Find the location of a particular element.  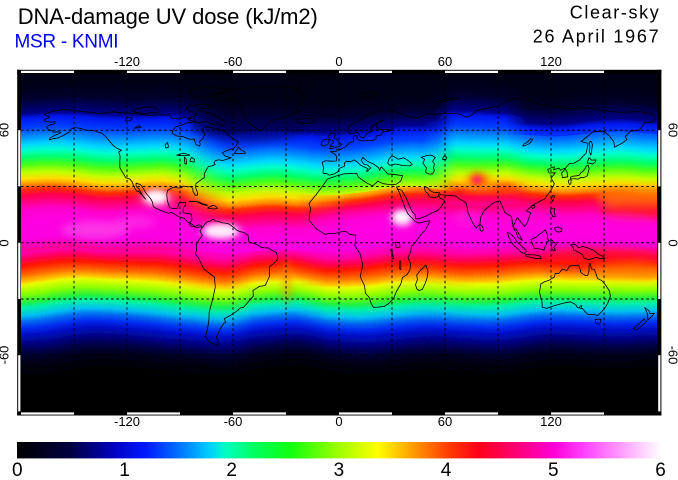

svg-text: 3 is located at coordinates (339, 470).